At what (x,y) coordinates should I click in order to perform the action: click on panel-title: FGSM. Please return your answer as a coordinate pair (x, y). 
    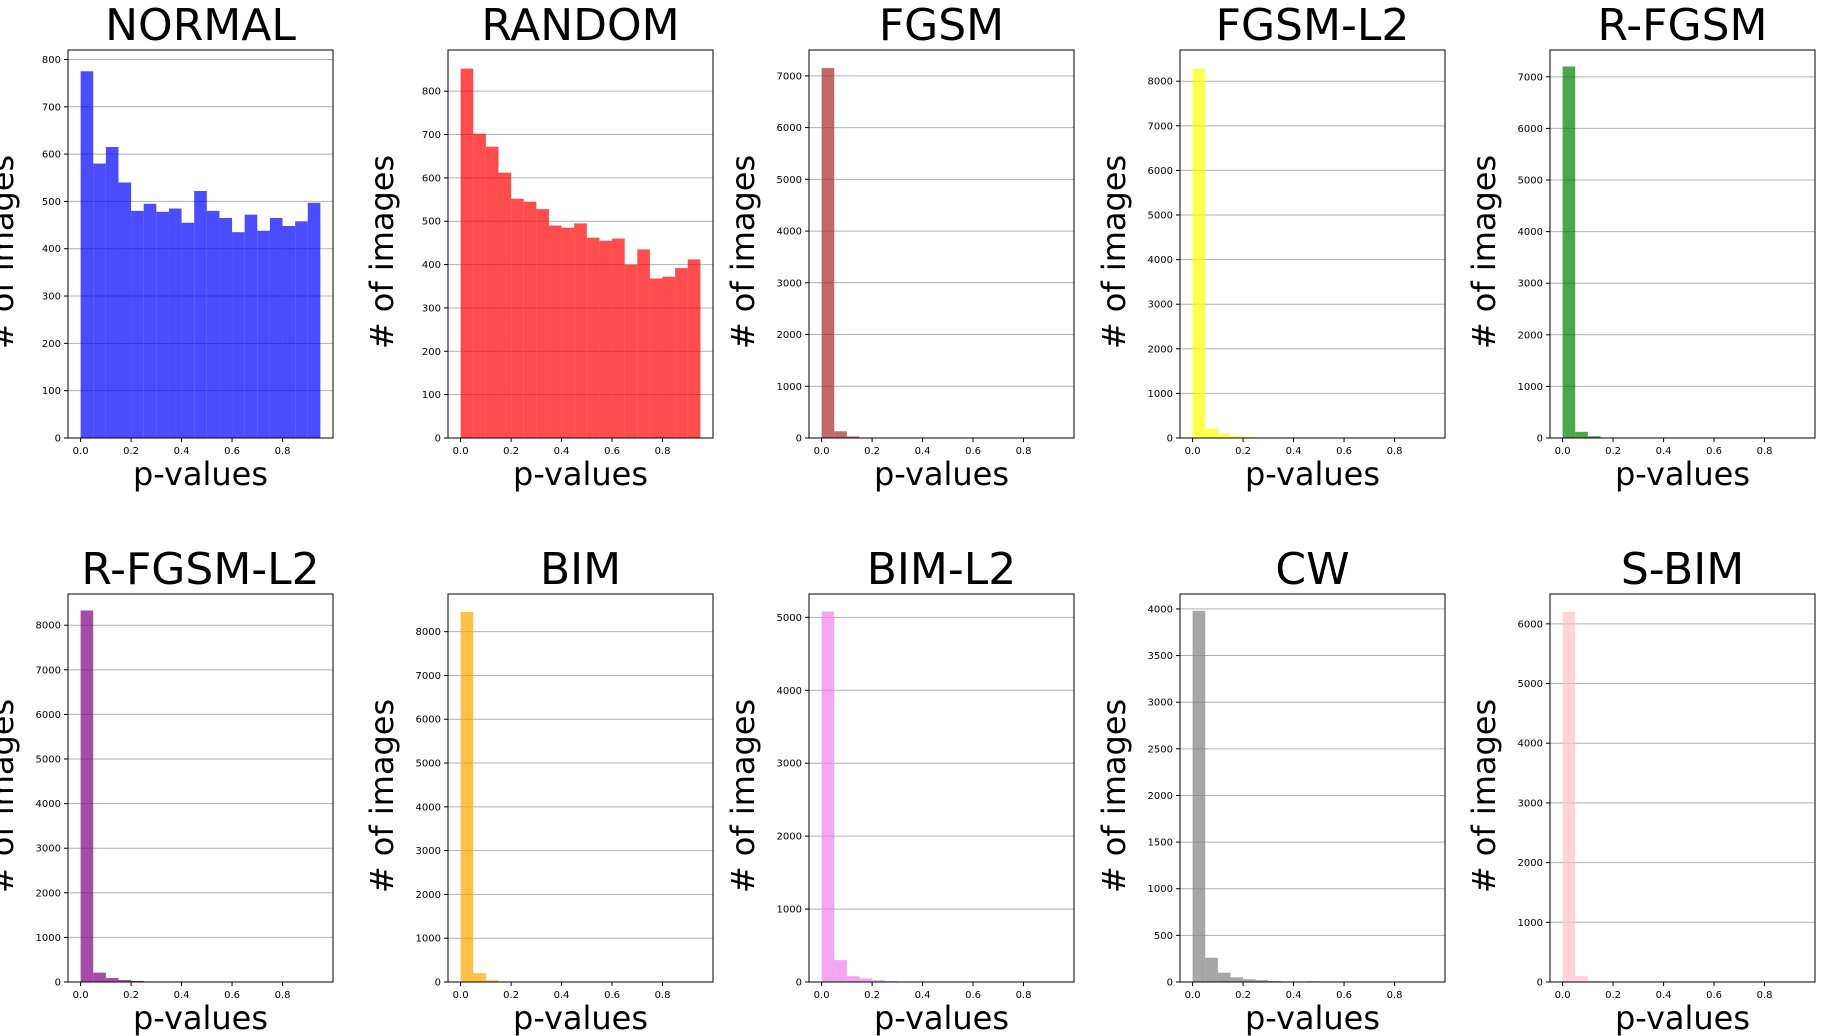
    Looking at the image, I should click on (941, 25).